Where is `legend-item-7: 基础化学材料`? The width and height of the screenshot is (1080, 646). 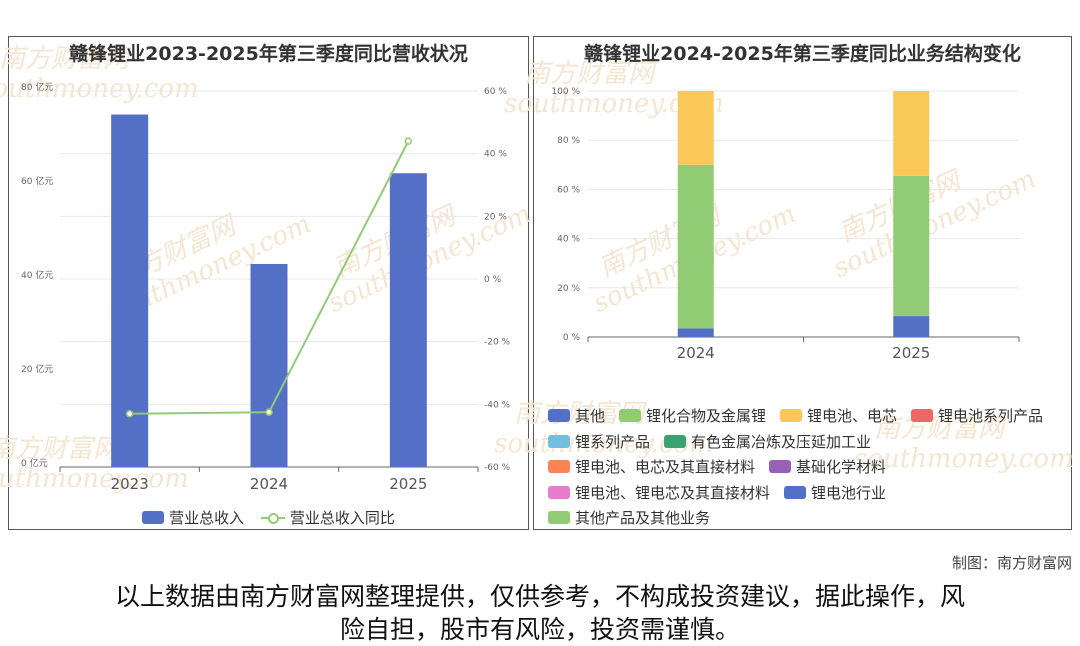 legend-item-7: 基础化学材料 is located at coordinates (827, 466).